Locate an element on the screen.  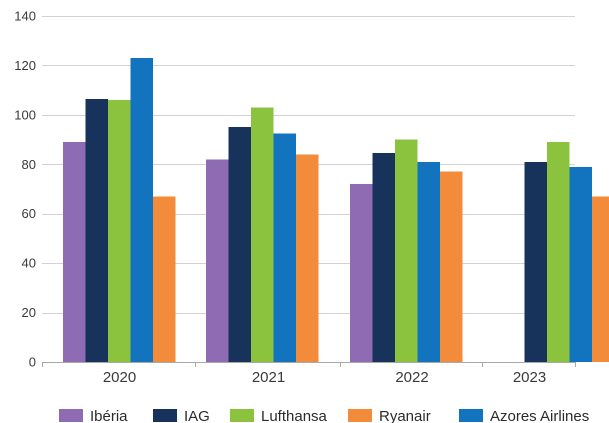
legend: Ibéria IAG Lufthansa Ryanair Azores Airlines is located at coordinates (324, 415).